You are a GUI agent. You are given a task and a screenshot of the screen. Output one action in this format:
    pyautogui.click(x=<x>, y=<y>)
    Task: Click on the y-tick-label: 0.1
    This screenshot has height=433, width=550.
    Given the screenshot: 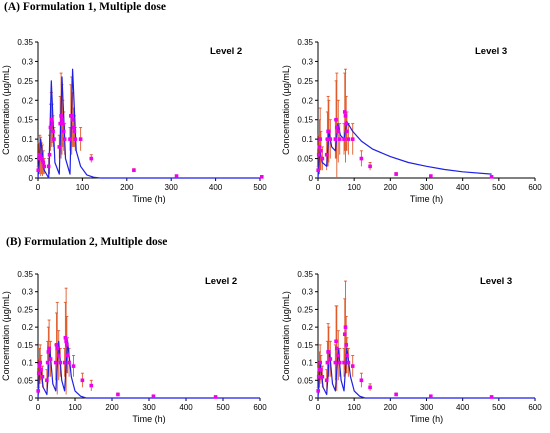 What is the action you would take?
    pyautogui.click(x=28, y=139)
    